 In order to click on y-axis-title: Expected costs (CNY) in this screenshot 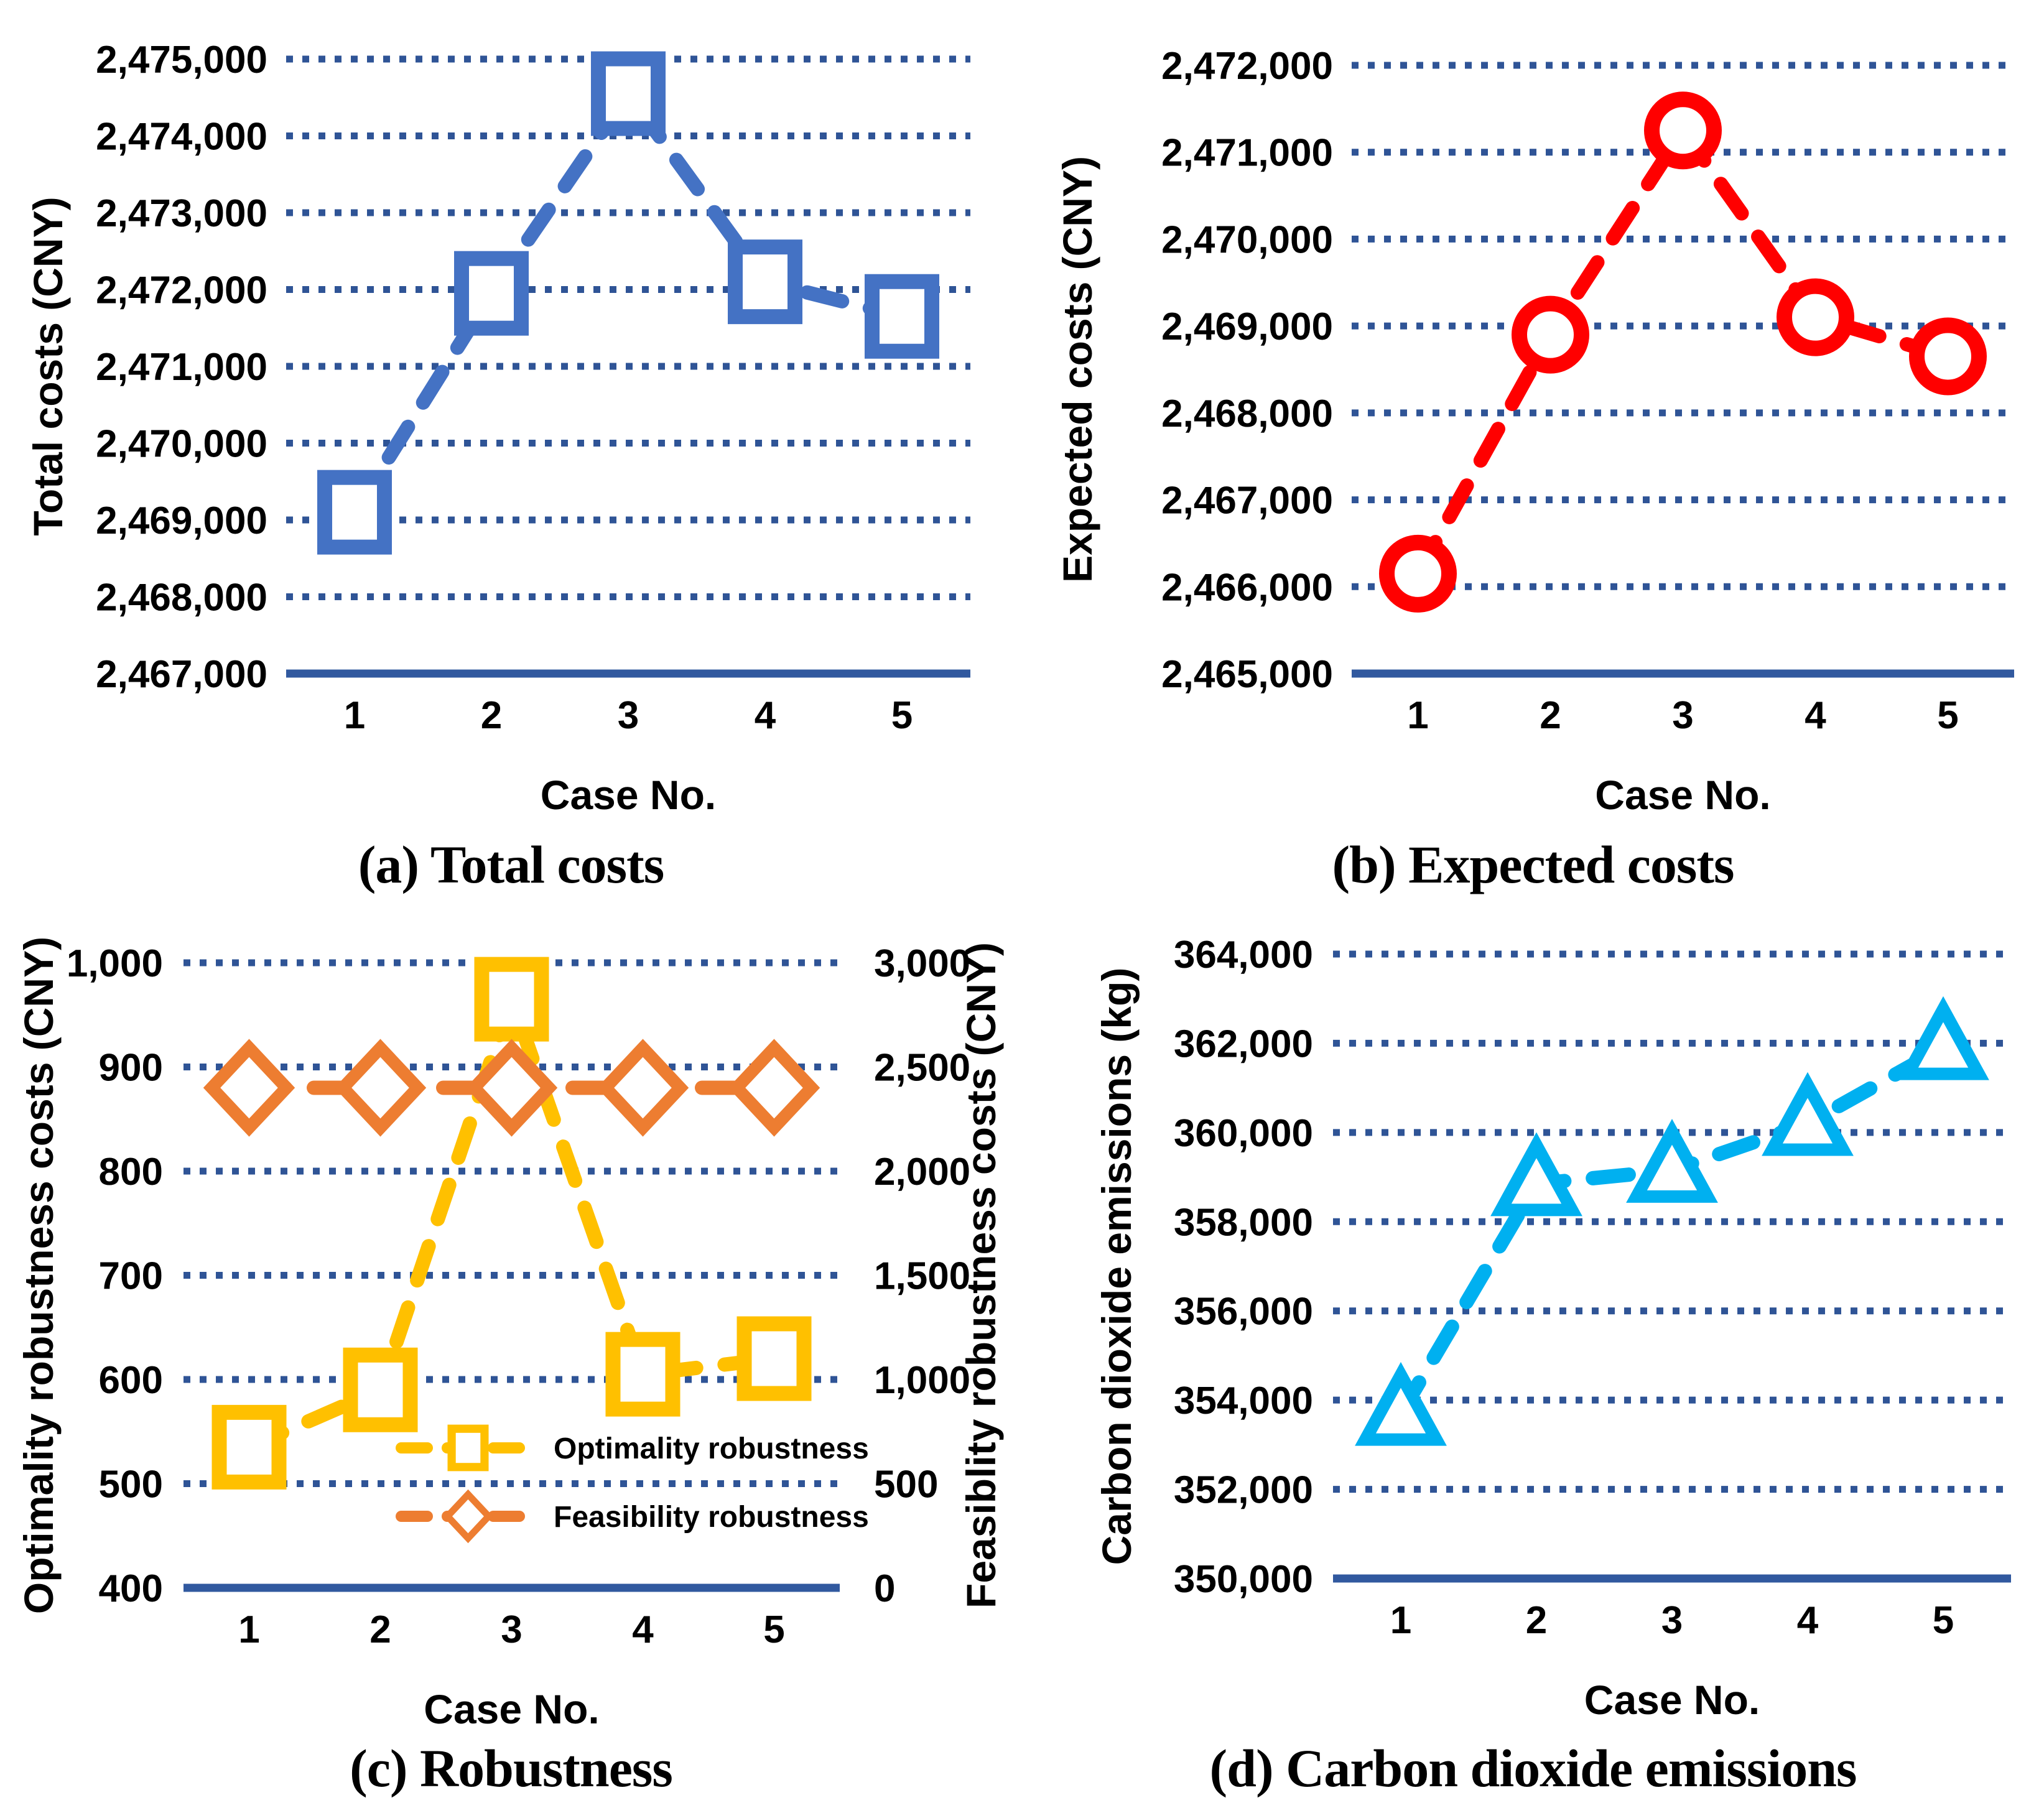, I will do `click(1077, 369)`.